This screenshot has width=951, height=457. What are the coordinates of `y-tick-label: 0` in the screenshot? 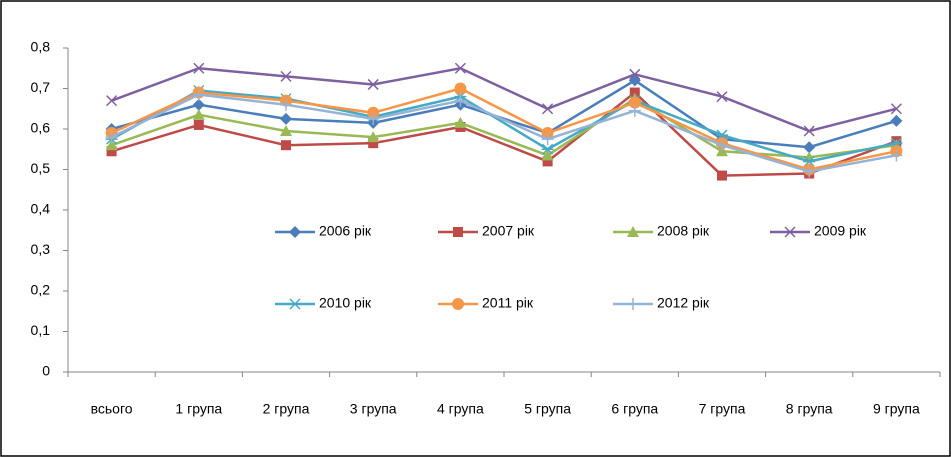 It's located at (46, 371).